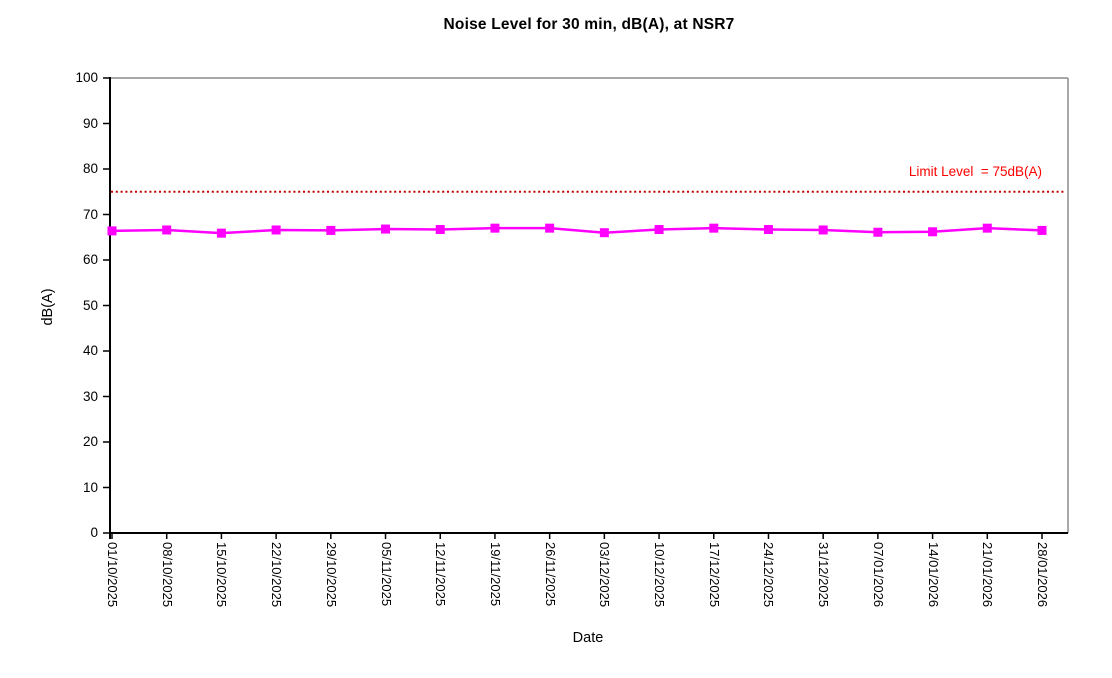 This screenshot has width=1112, height=678. Describe the element at coordinates (441, 574) in the screenshot. I see `x-tick-label: 12/11/2025` at that location.